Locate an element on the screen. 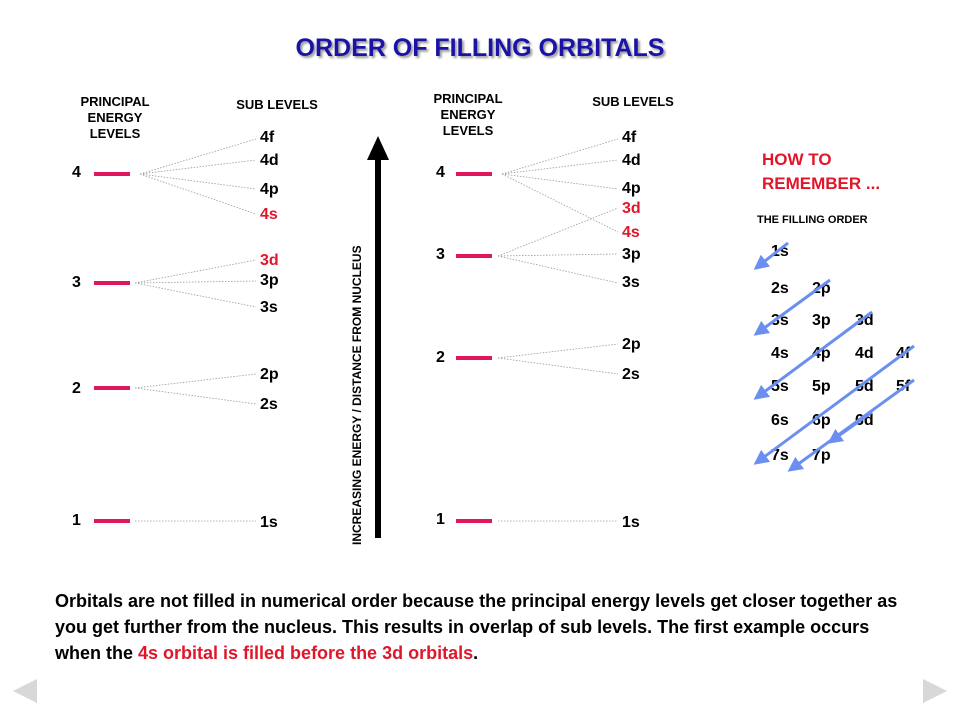 The height and width of the screenshot is (720, 960). right-sublevel-label: 4p is located at coordinates (631, 188).